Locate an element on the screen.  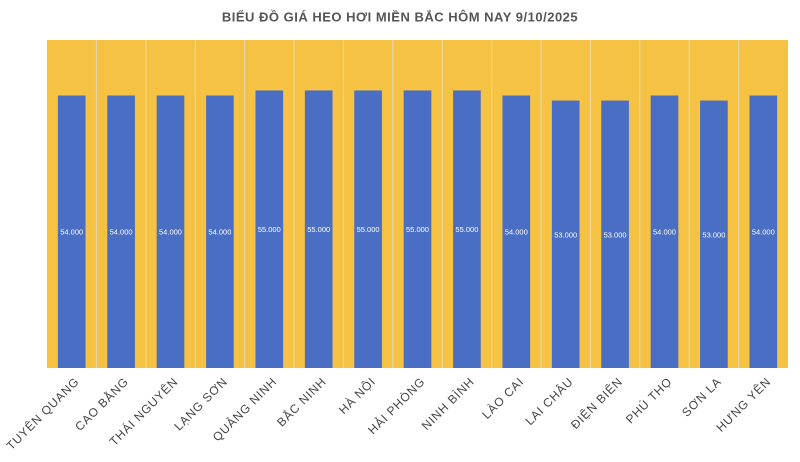
x-tick-label: ĐIỆN BIÊN is located at coordinates (596, 403).